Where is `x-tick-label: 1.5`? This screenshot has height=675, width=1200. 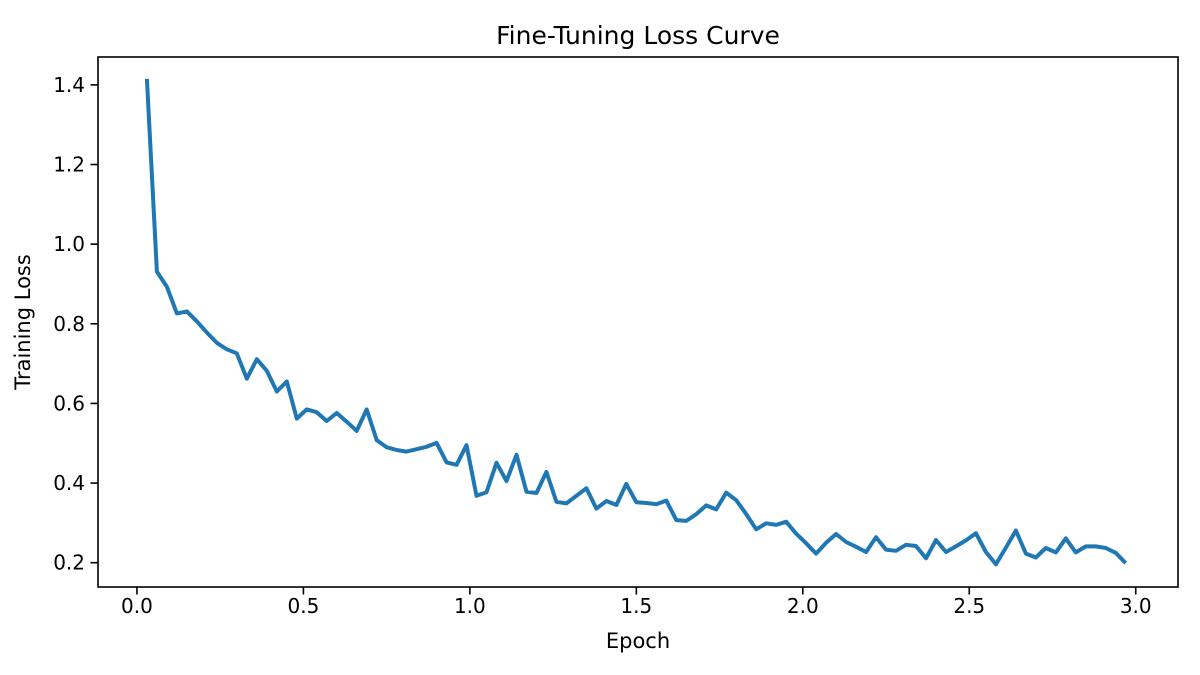
x-tick-label: 1.5 is located at coordinates (636, 606).